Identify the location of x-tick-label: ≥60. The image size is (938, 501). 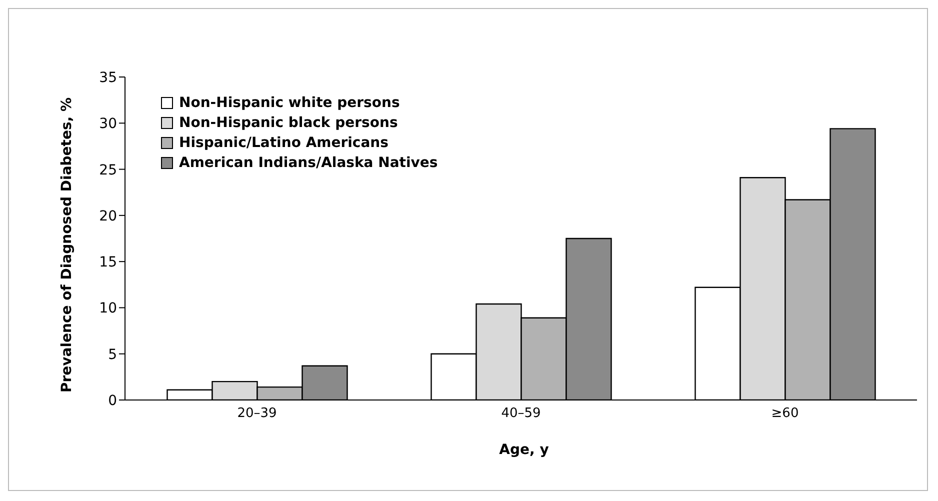
(785, 414).